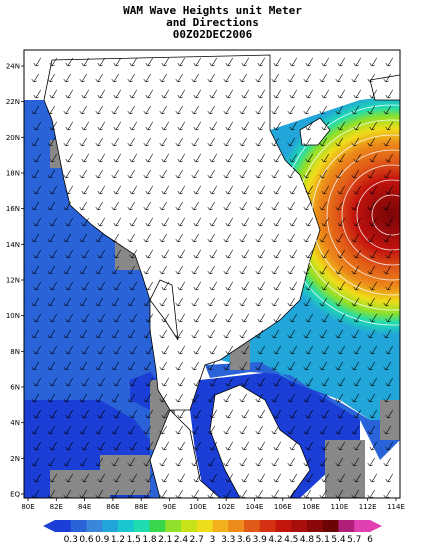 The height and width of the screenshot is (550, 425). What do you see at coordinates (204, 526) in the screenshot?
I see `legend-swatch` at bounding box center [204, 526].